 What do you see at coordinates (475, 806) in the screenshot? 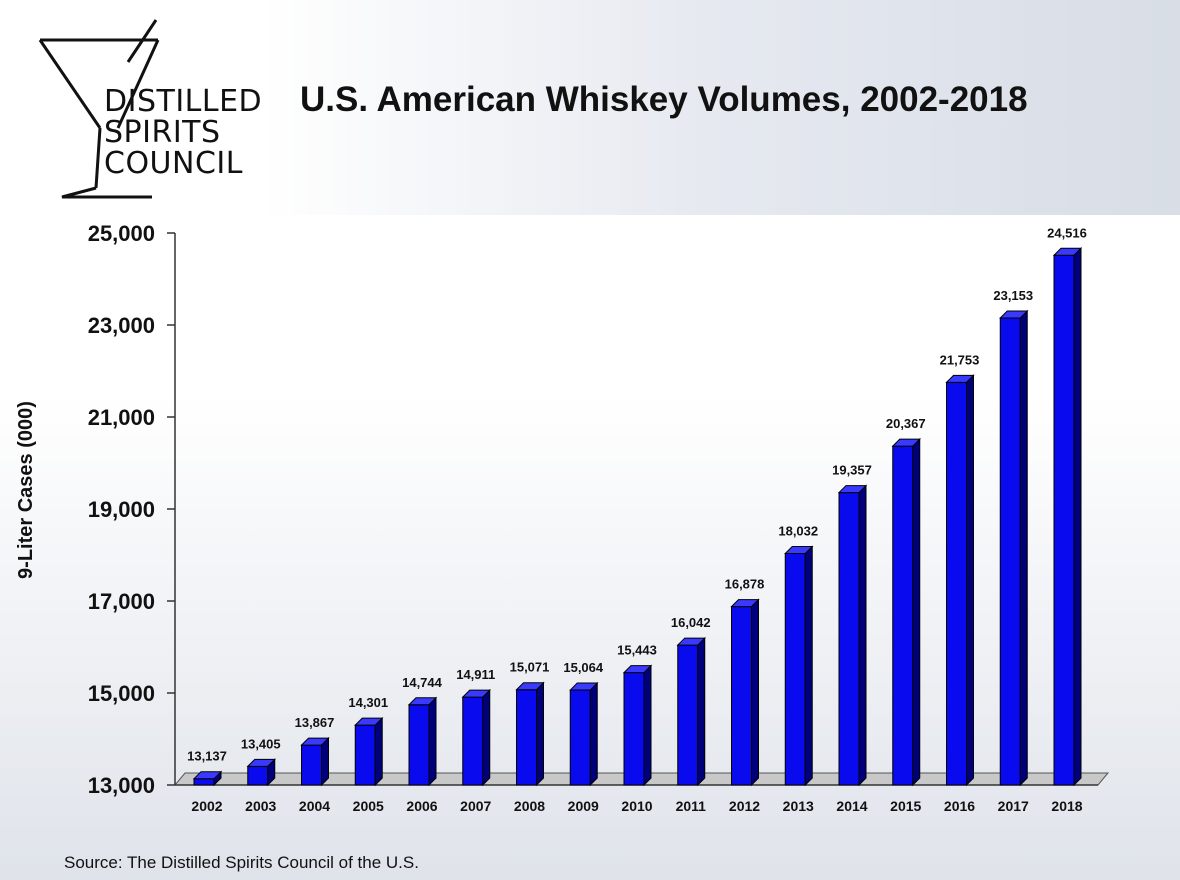
I see `x-tick-label: 2007` at bounding box center [475, 806].